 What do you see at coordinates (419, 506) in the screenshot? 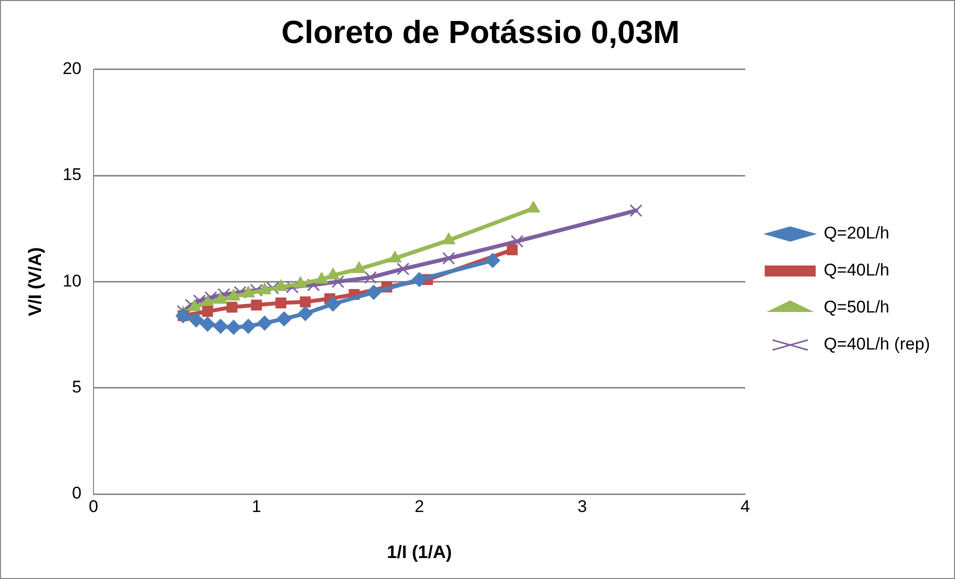
I see `x-tick-label: 2` at bounding box center [419, 506].